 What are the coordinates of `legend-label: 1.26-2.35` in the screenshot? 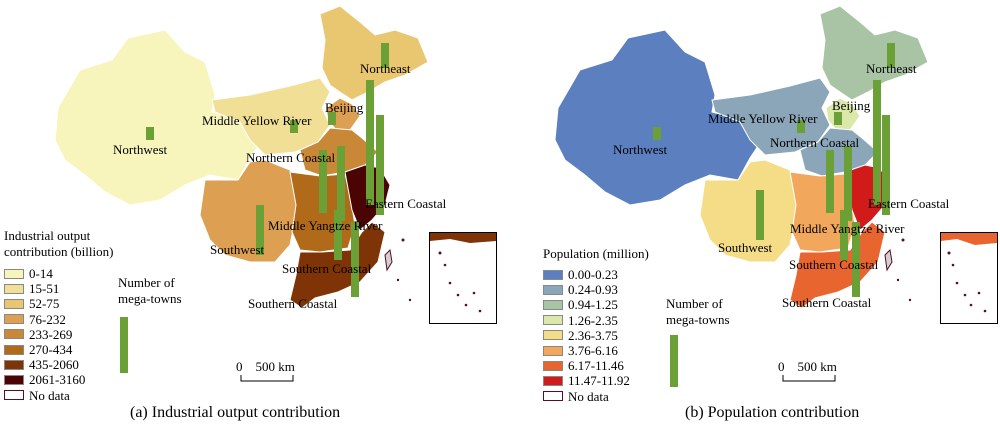 It's located at (593, 320).